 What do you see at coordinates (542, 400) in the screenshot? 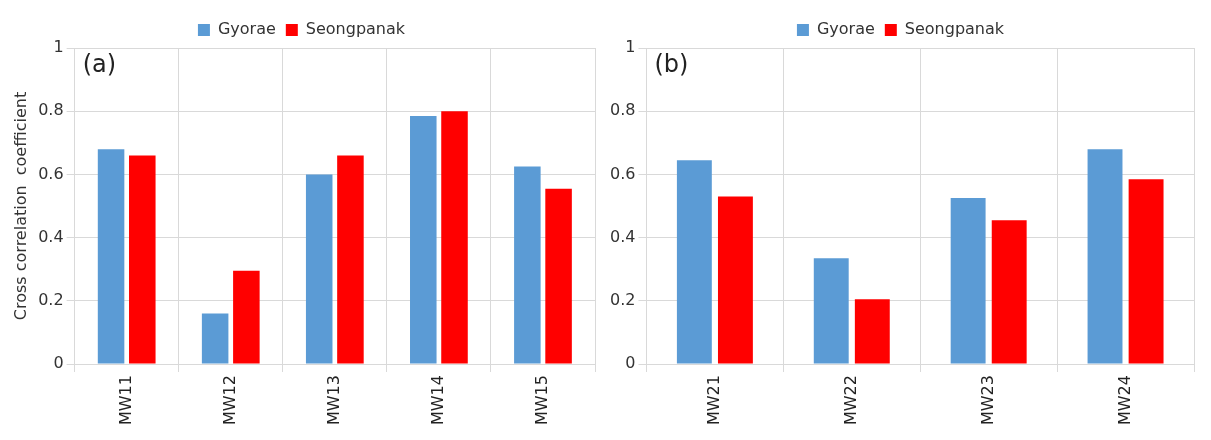
I see `x-tick-label: MW15` at bounding box center [542, 400].